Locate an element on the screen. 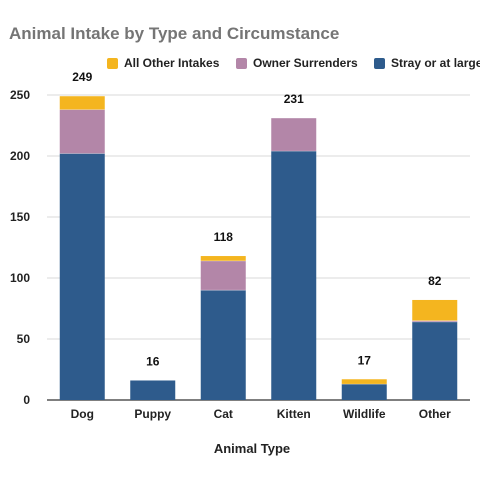  x-tick-label-cat: Cat is located at coordinates (223, 414).